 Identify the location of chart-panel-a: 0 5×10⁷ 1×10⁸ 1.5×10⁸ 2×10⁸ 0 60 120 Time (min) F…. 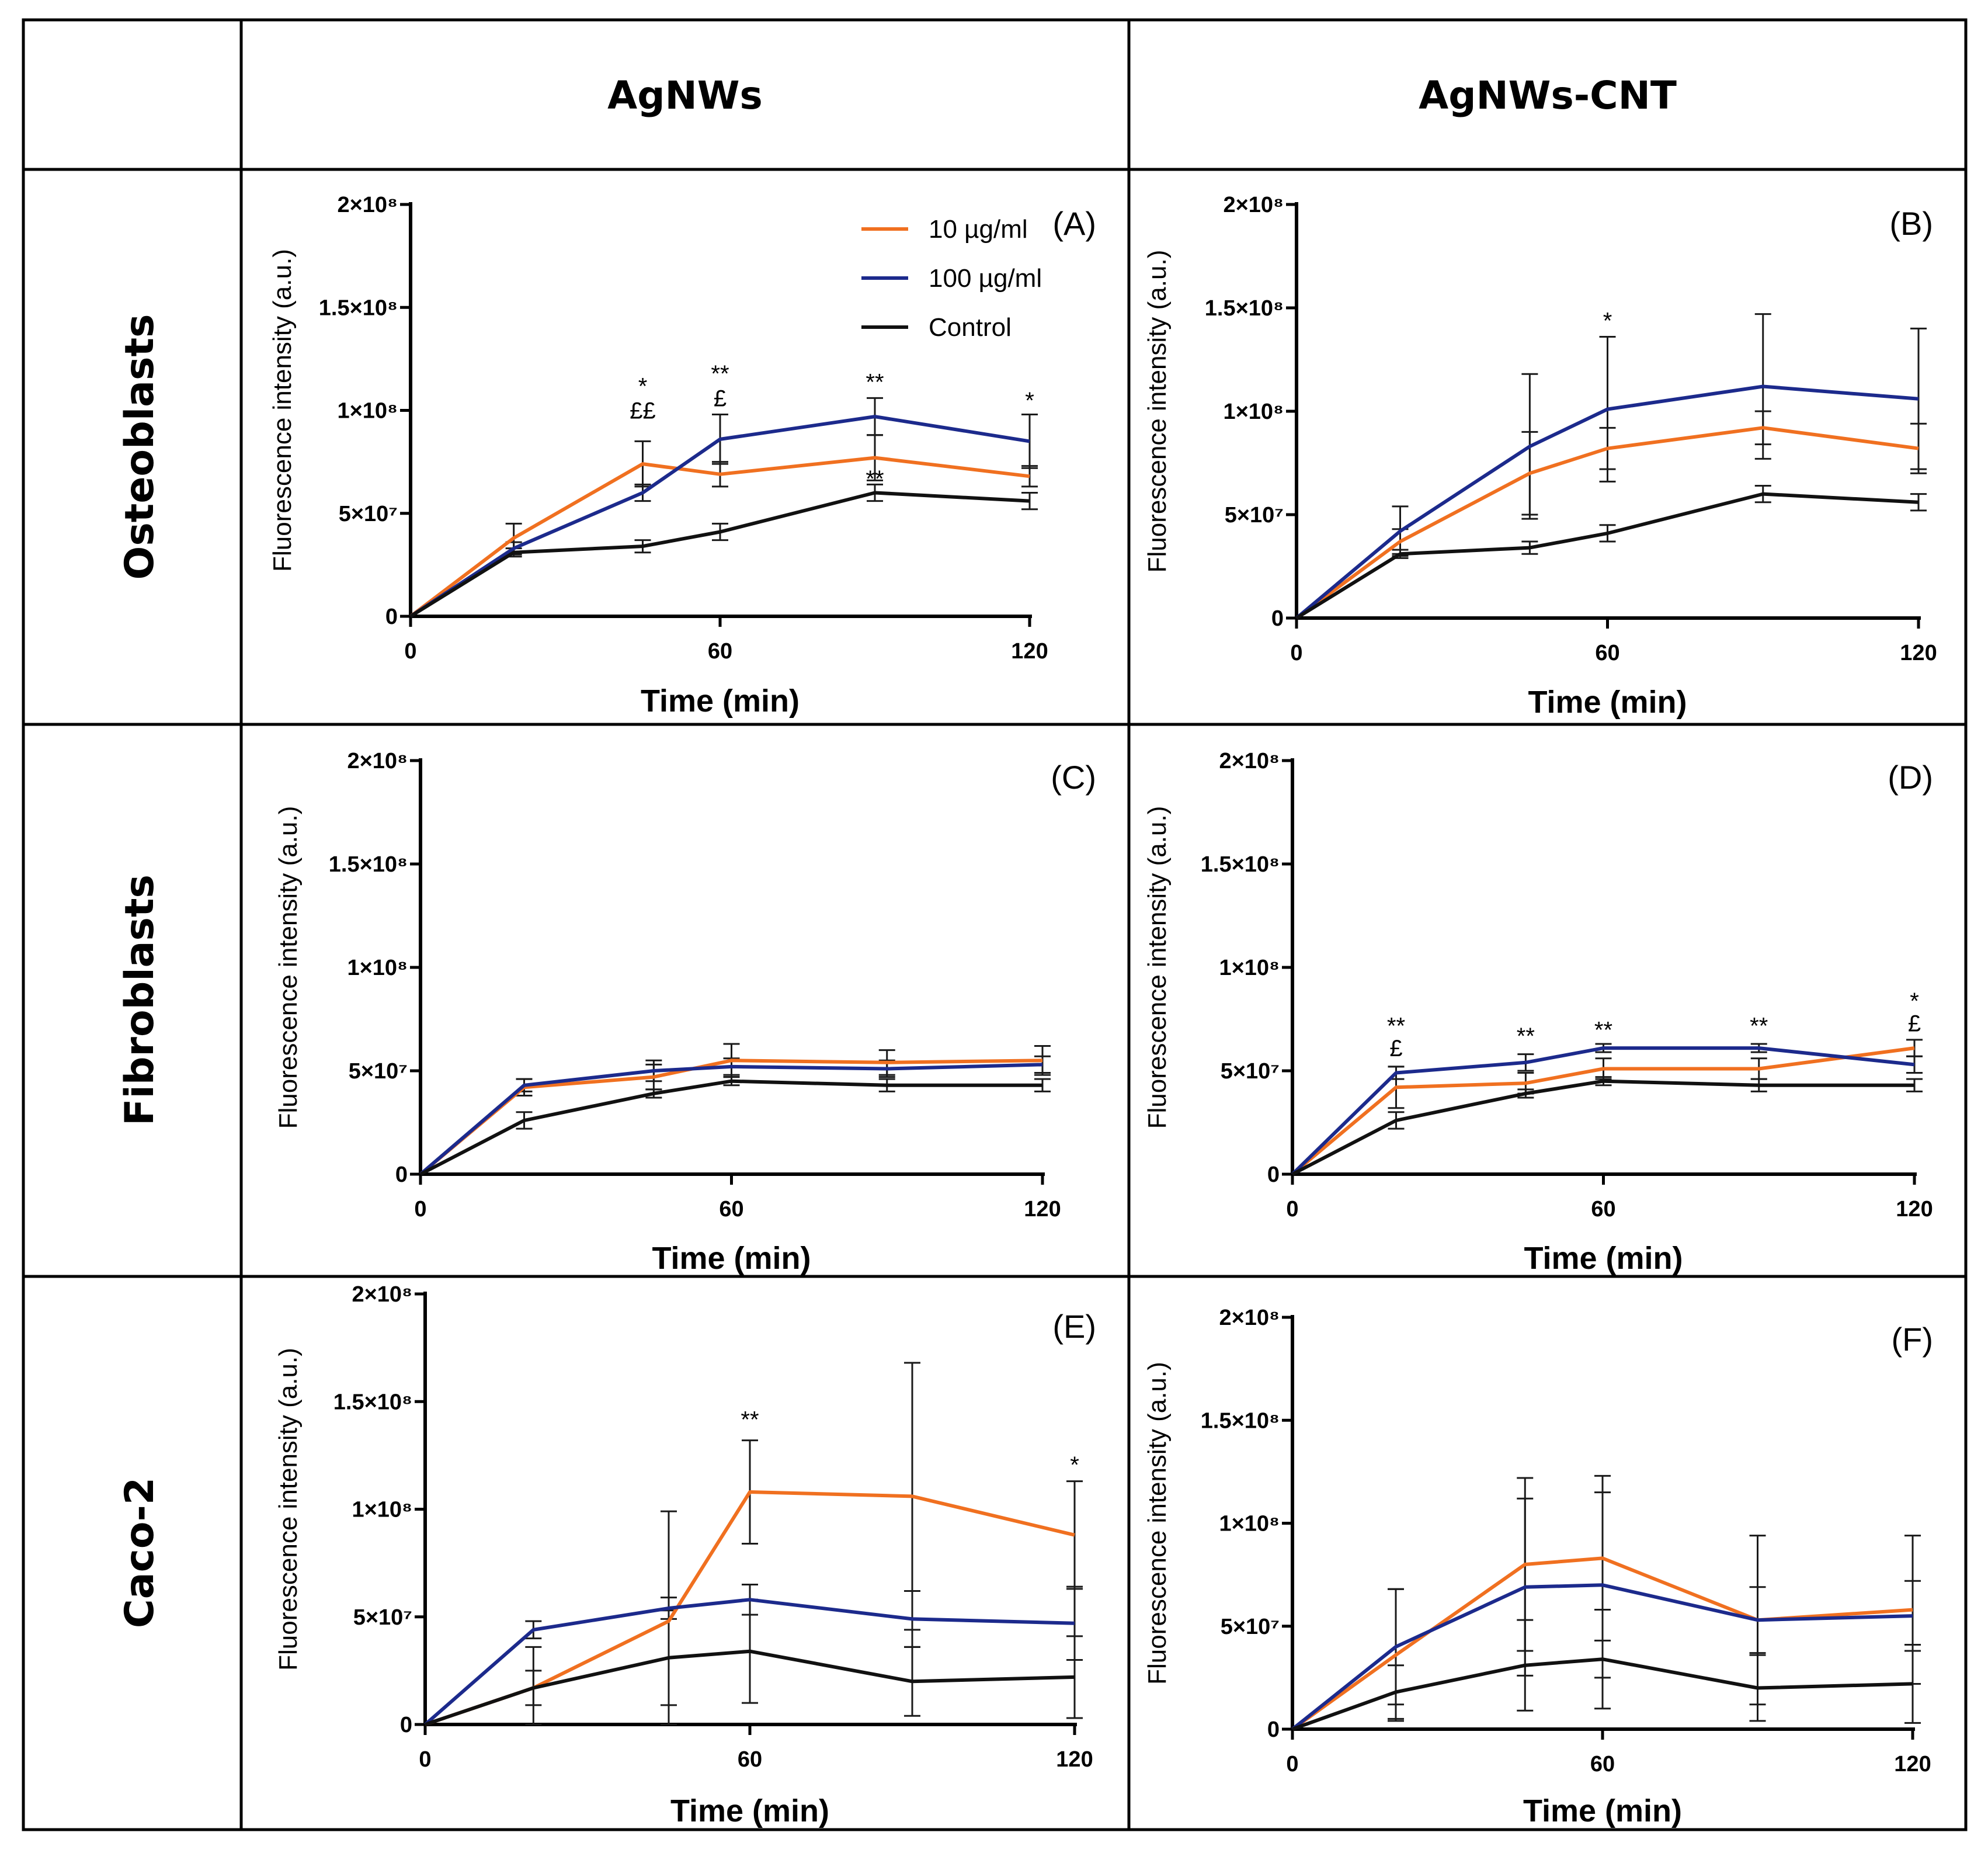
(682, 456).